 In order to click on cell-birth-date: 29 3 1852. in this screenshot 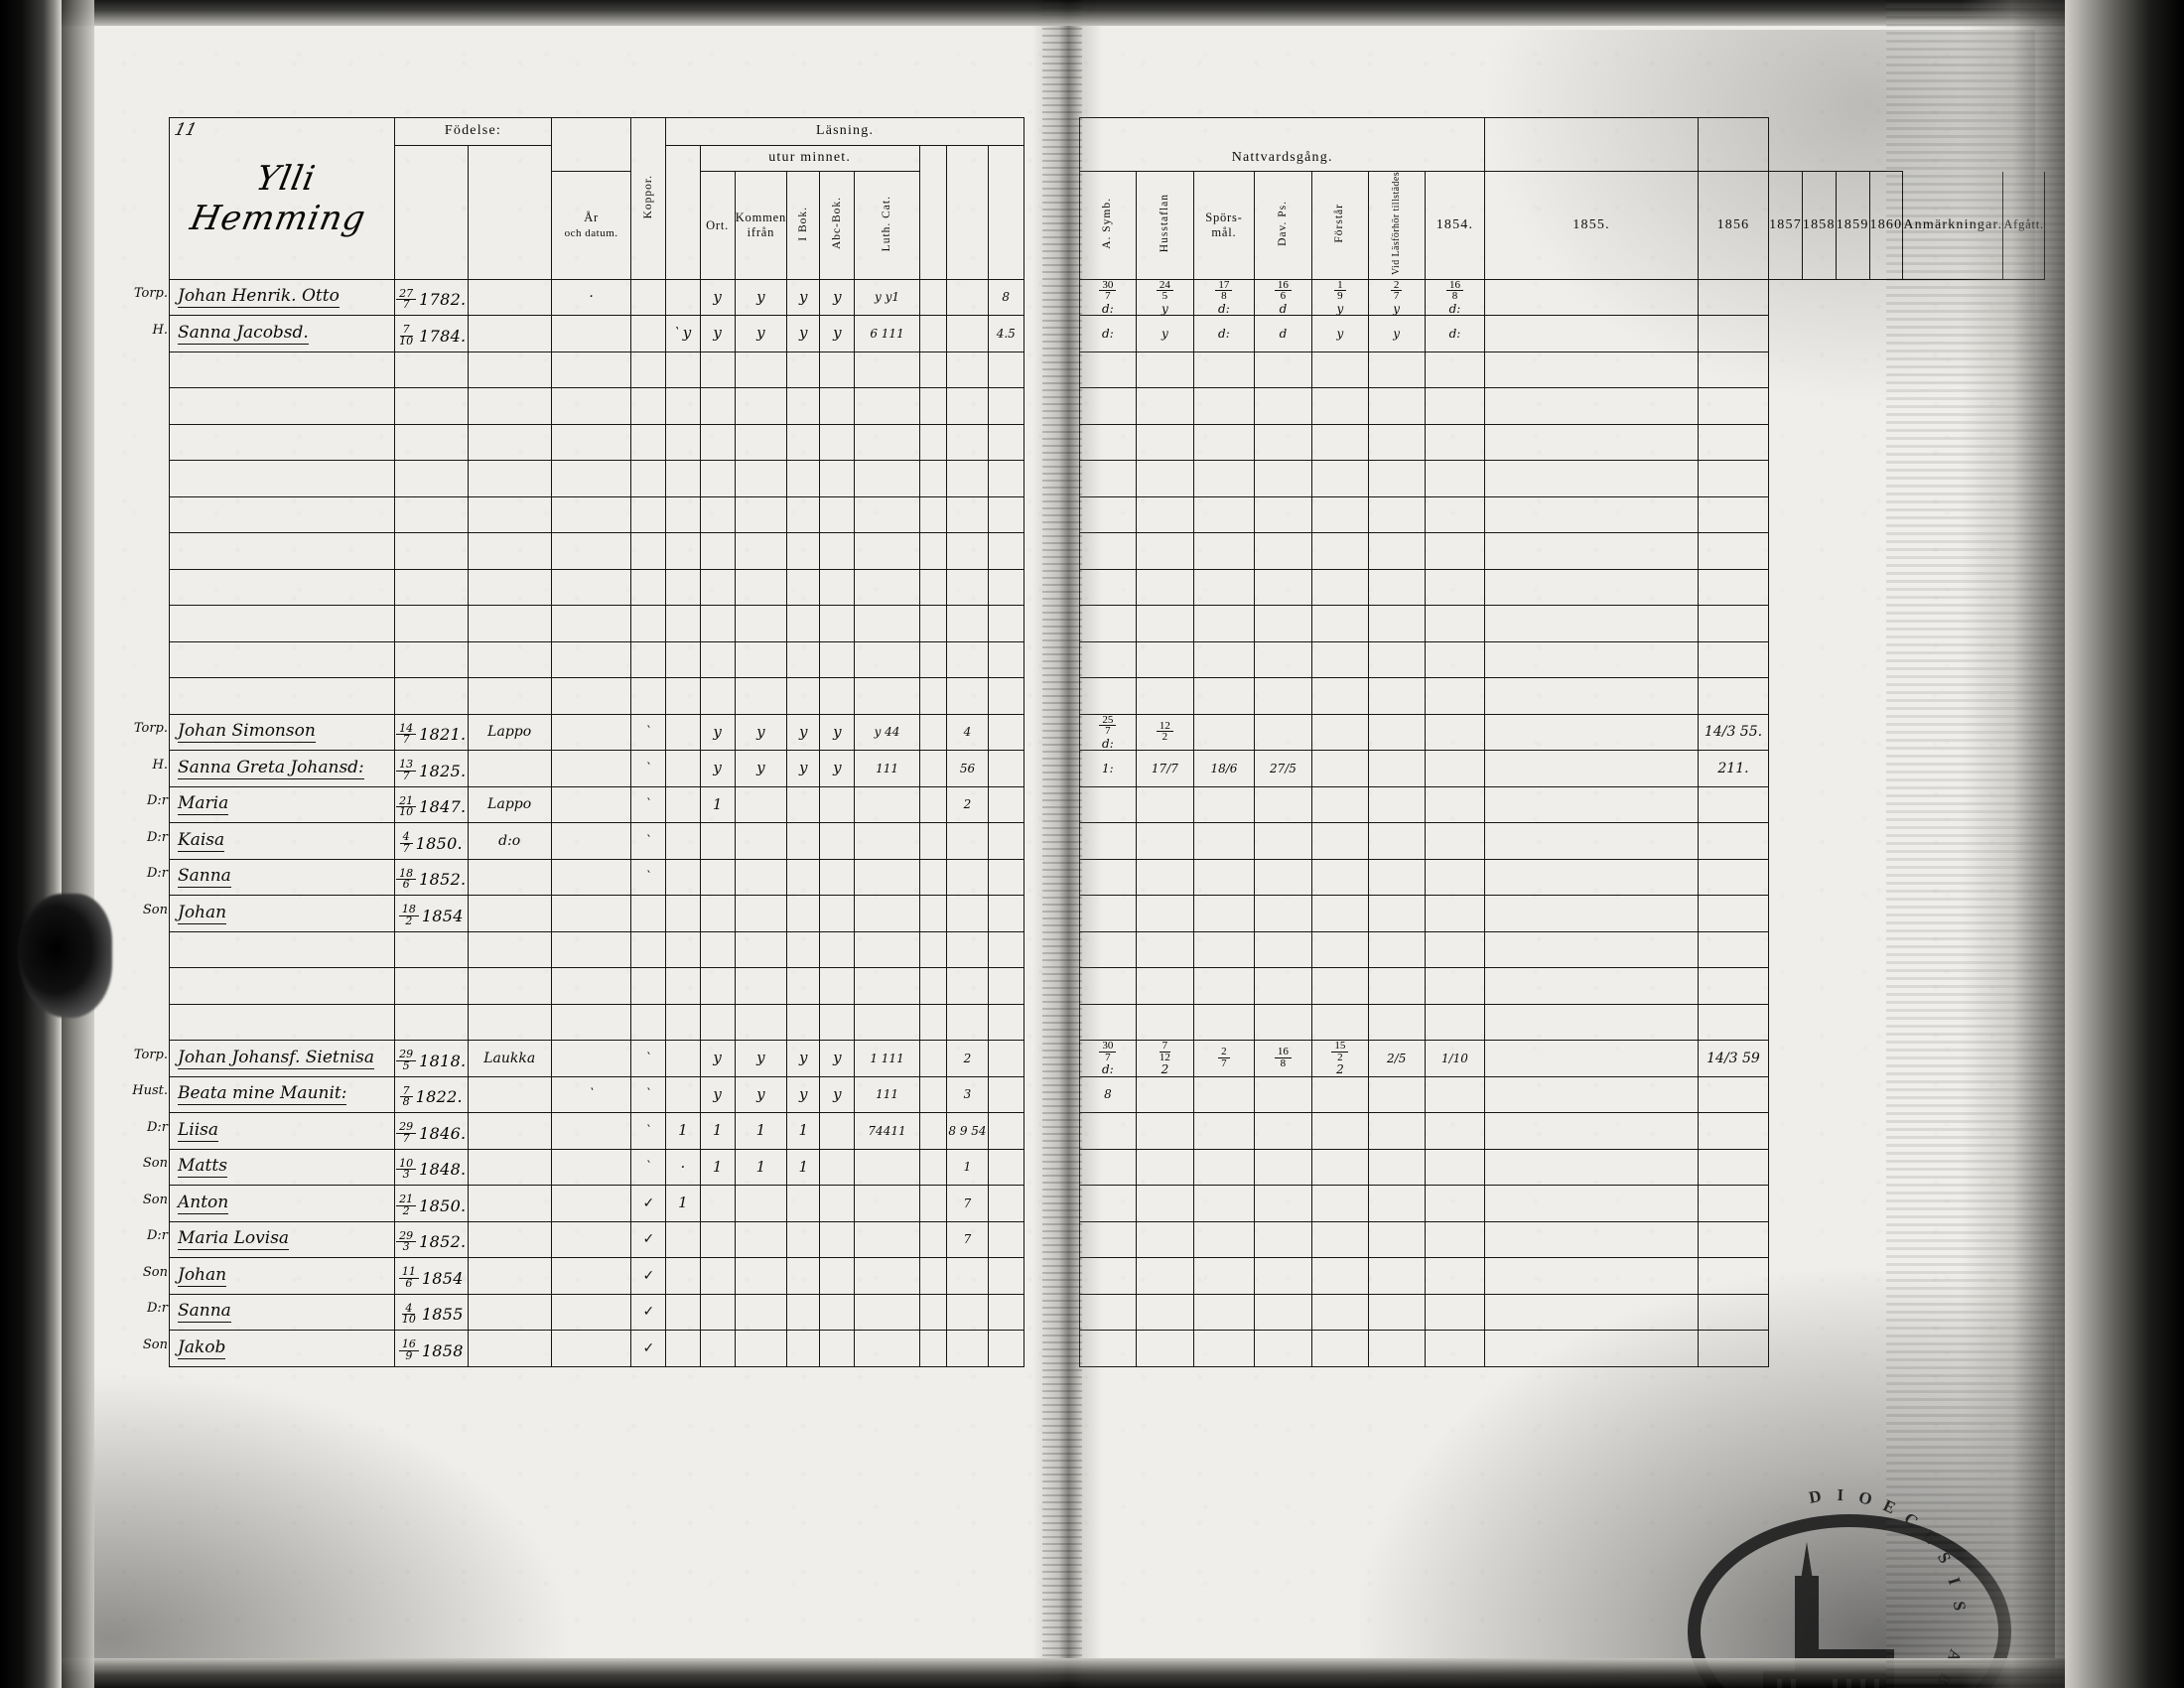, I will do `click(431, 1239)`.